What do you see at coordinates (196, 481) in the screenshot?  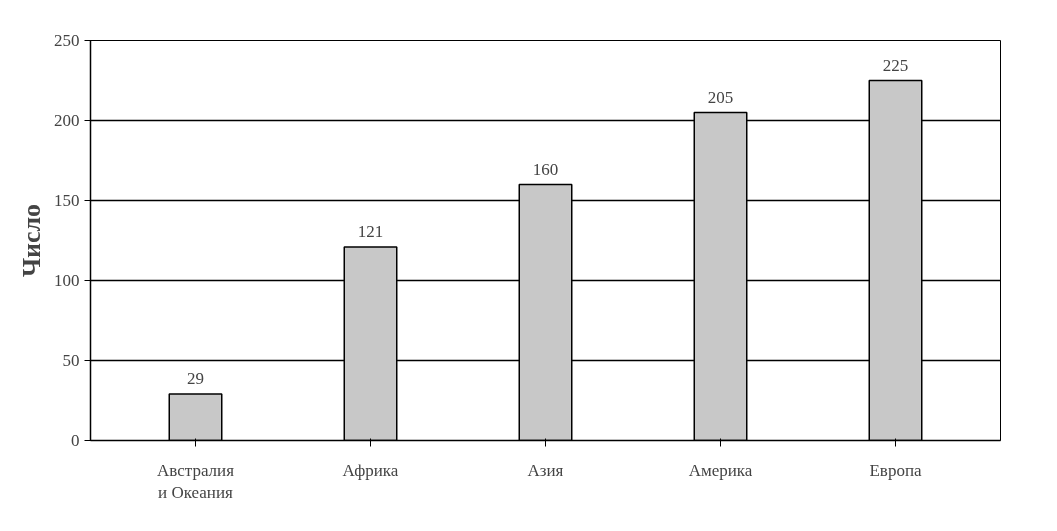 I see `x-tick-label: Австралия и Океания` at bounding box center [196, 481].